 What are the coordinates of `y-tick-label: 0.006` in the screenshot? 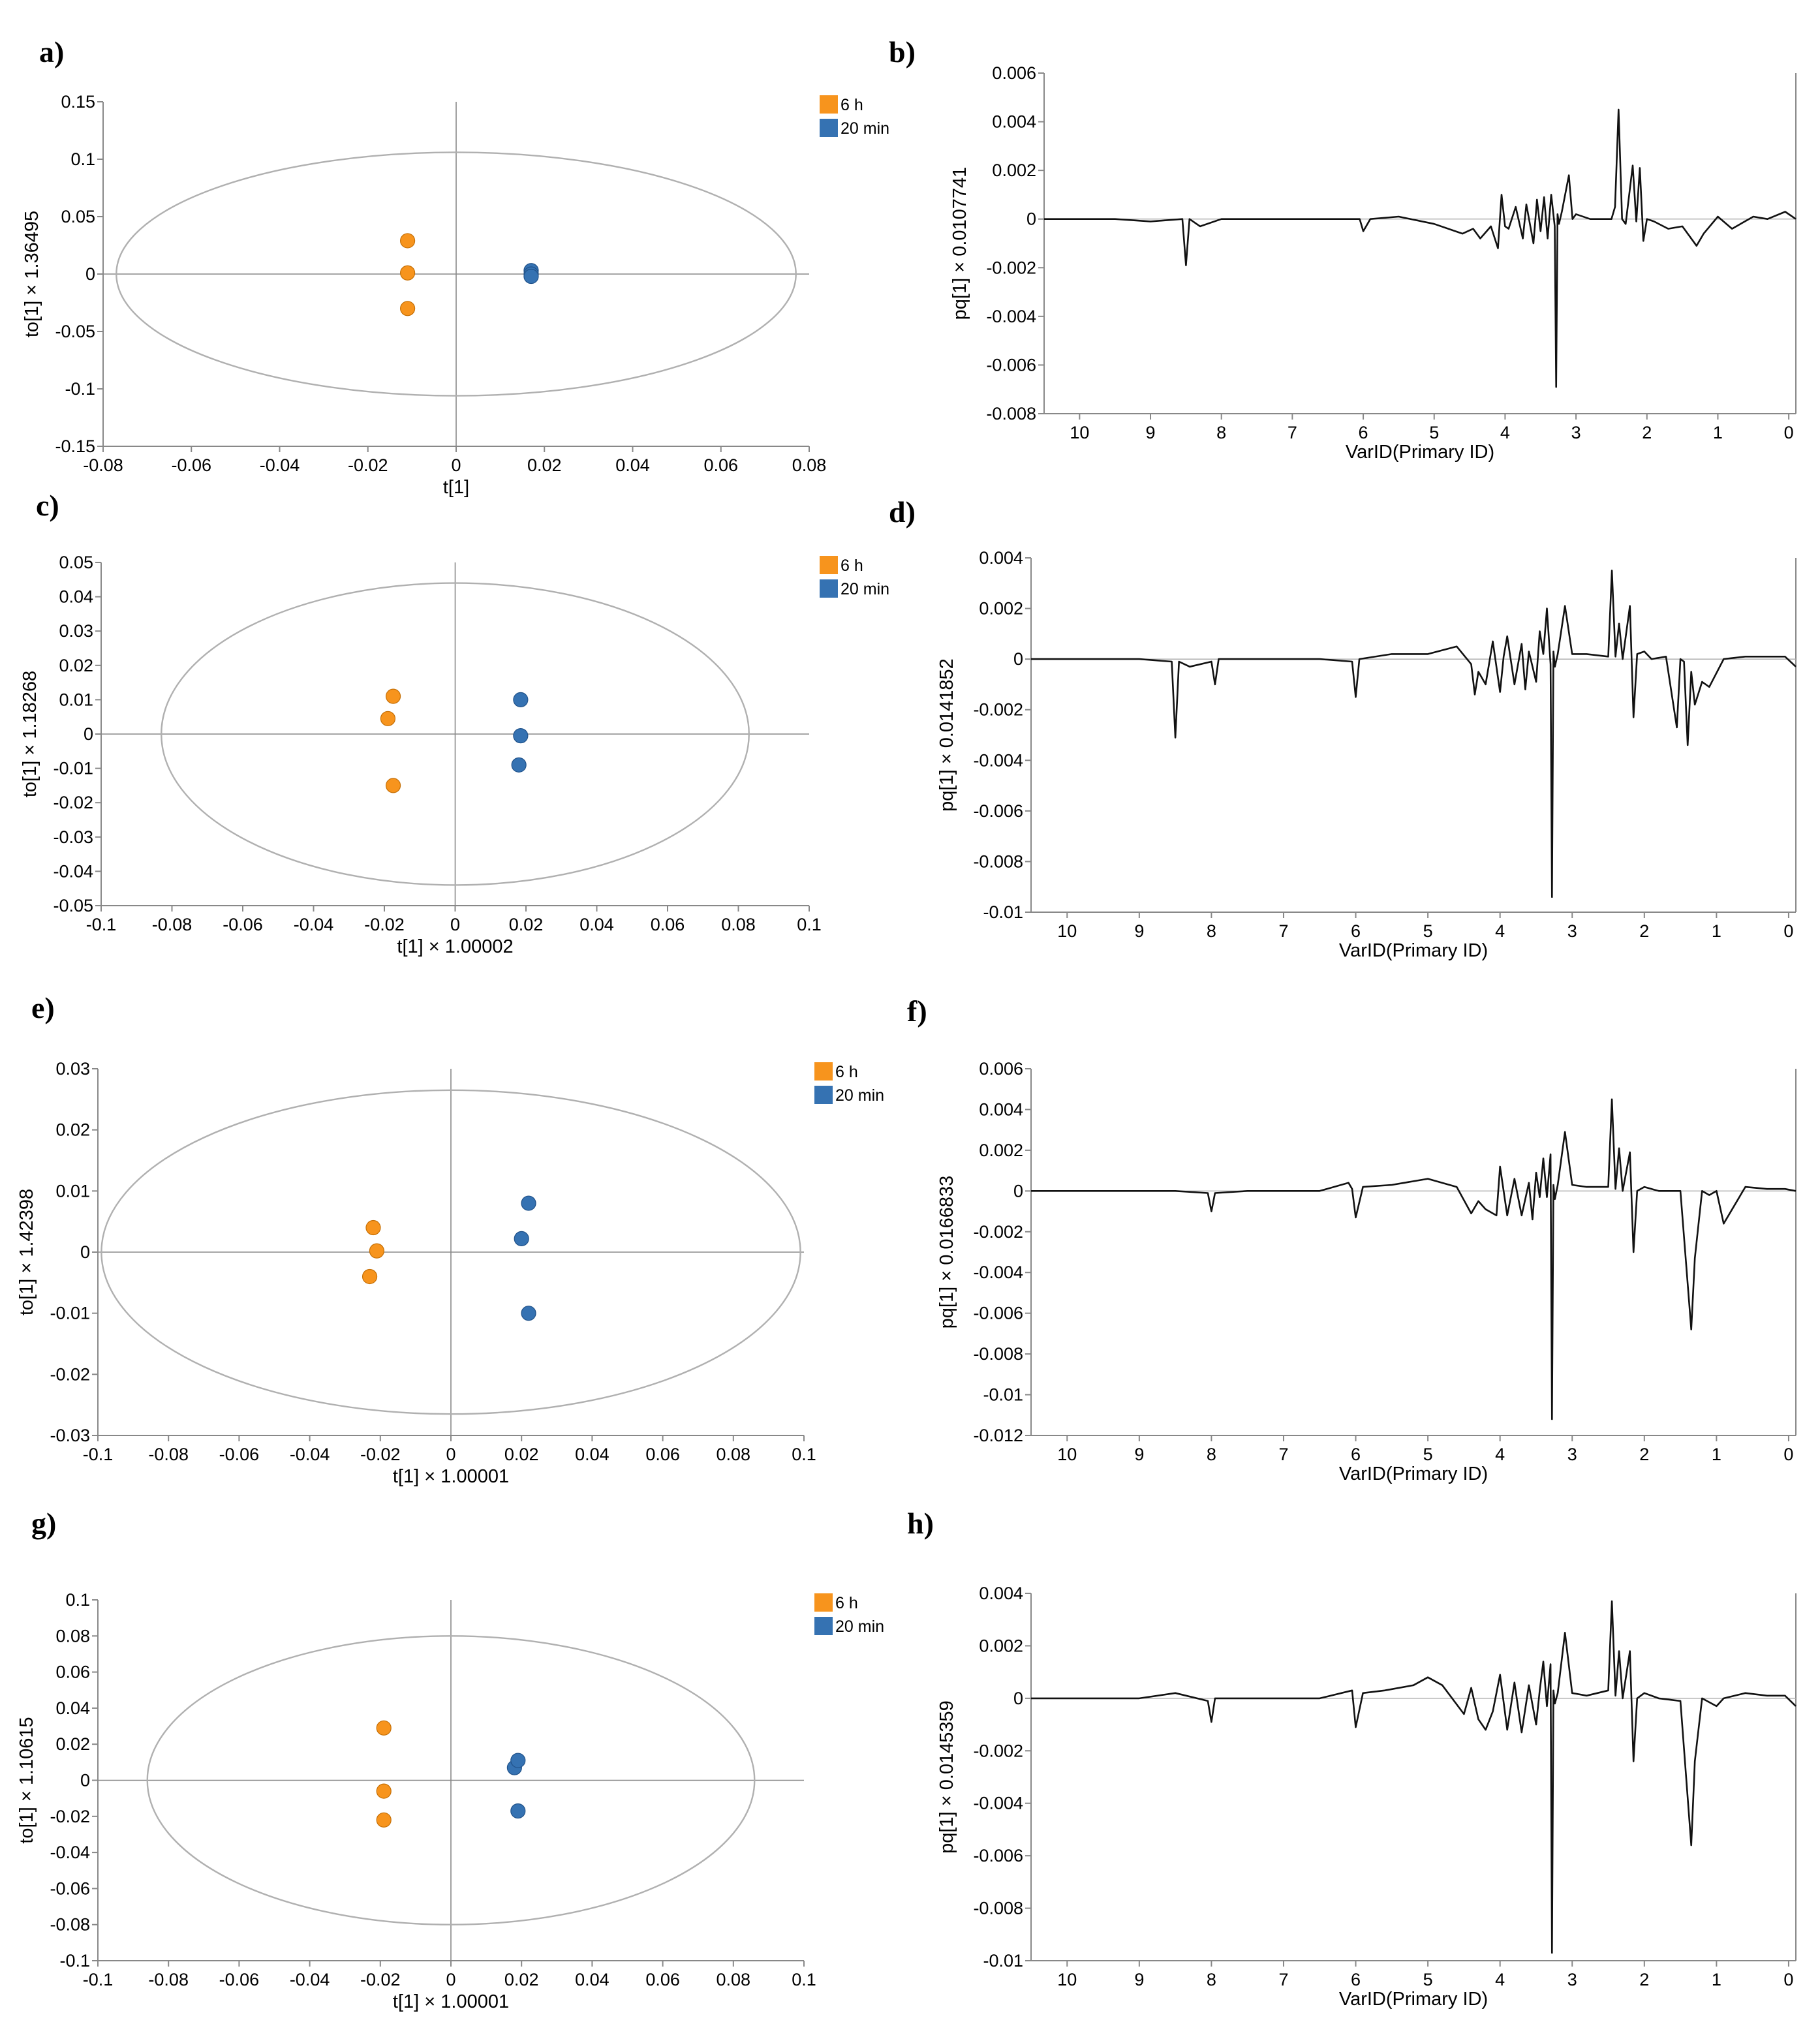 It's located at (1001, 1069).